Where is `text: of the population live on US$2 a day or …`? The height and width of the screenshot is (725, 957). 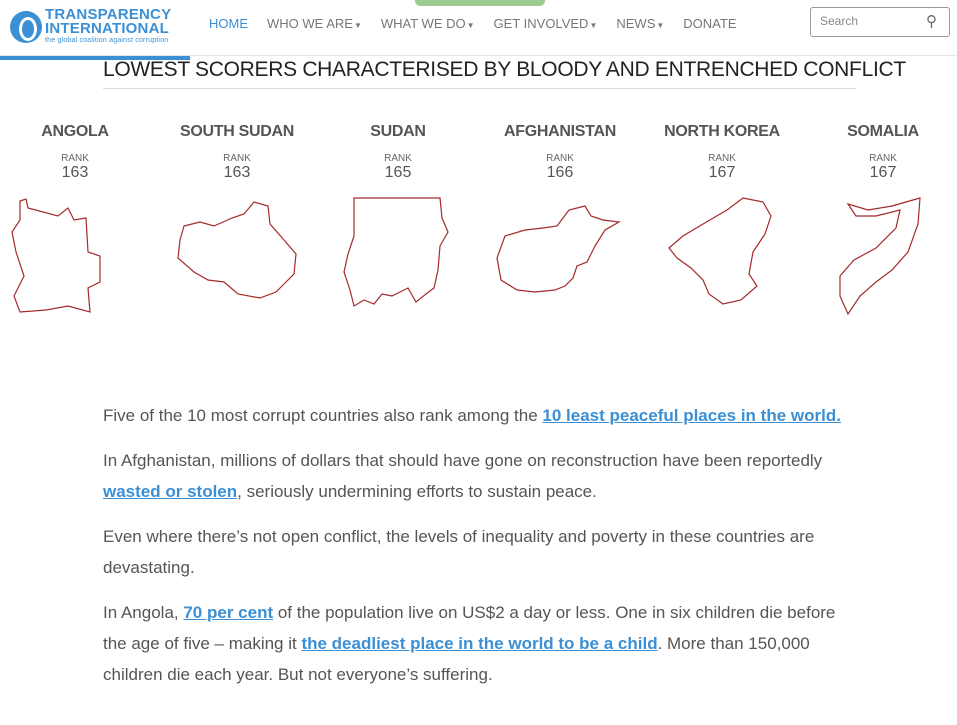
text: of the population live on US$2 a day or … is located at coordinates (469, 628).